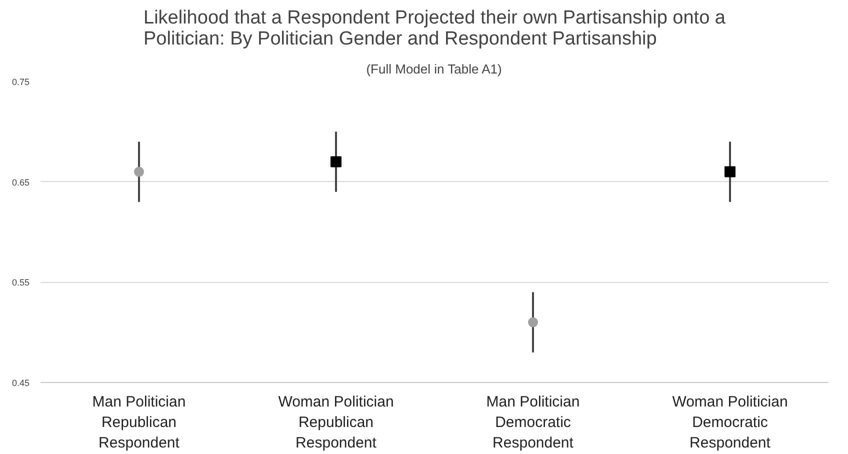  I want to click on chart-subtitle: (Full Model in Table A1), so click(434, 69).